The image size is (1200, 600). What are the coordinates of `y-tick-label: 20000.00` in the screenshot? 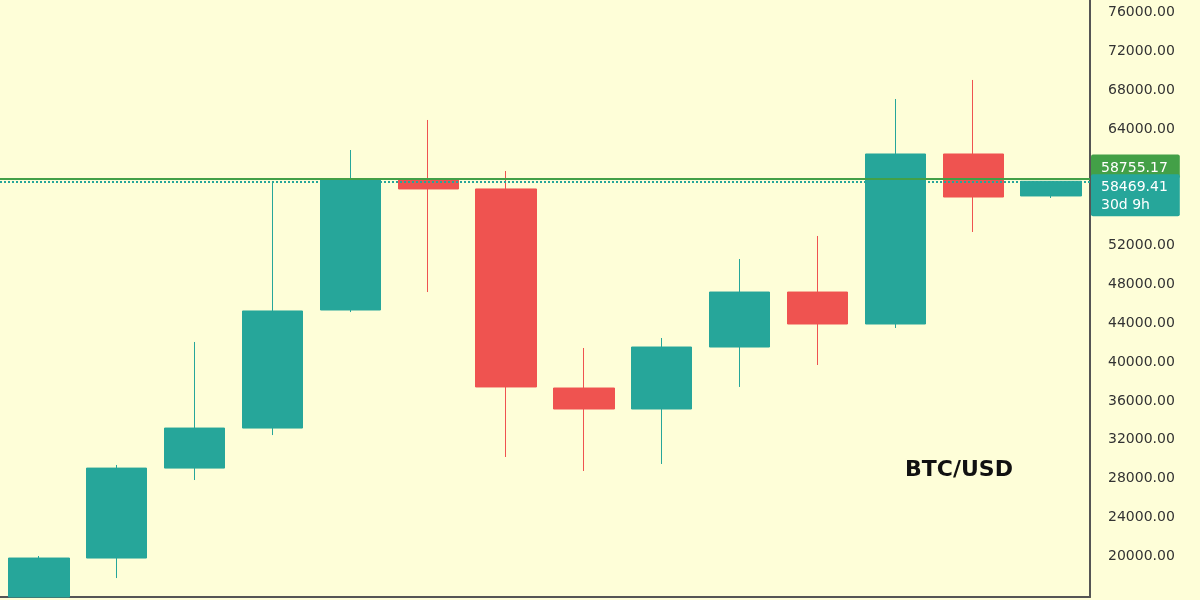 It's located at (1141, 555).